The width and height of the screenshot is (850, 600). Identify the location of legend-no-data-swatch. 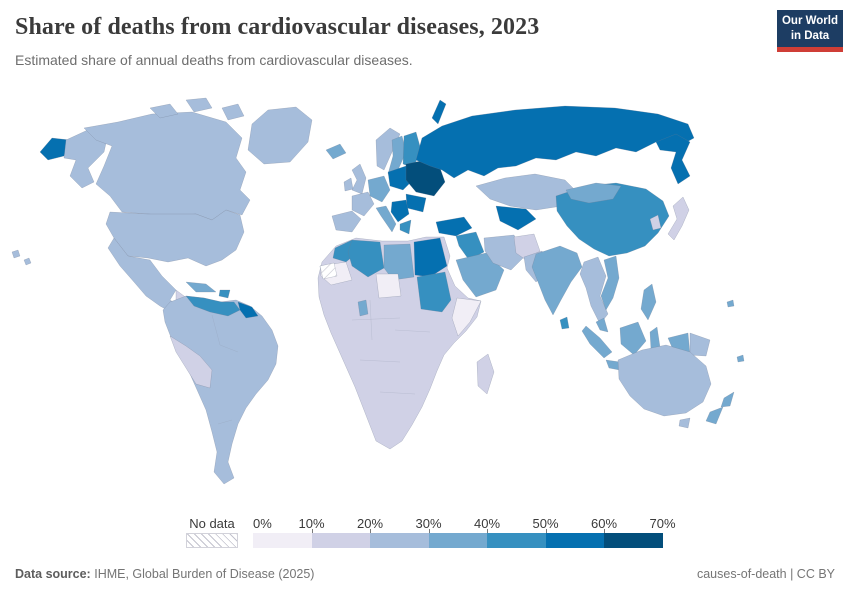
(212, 540).